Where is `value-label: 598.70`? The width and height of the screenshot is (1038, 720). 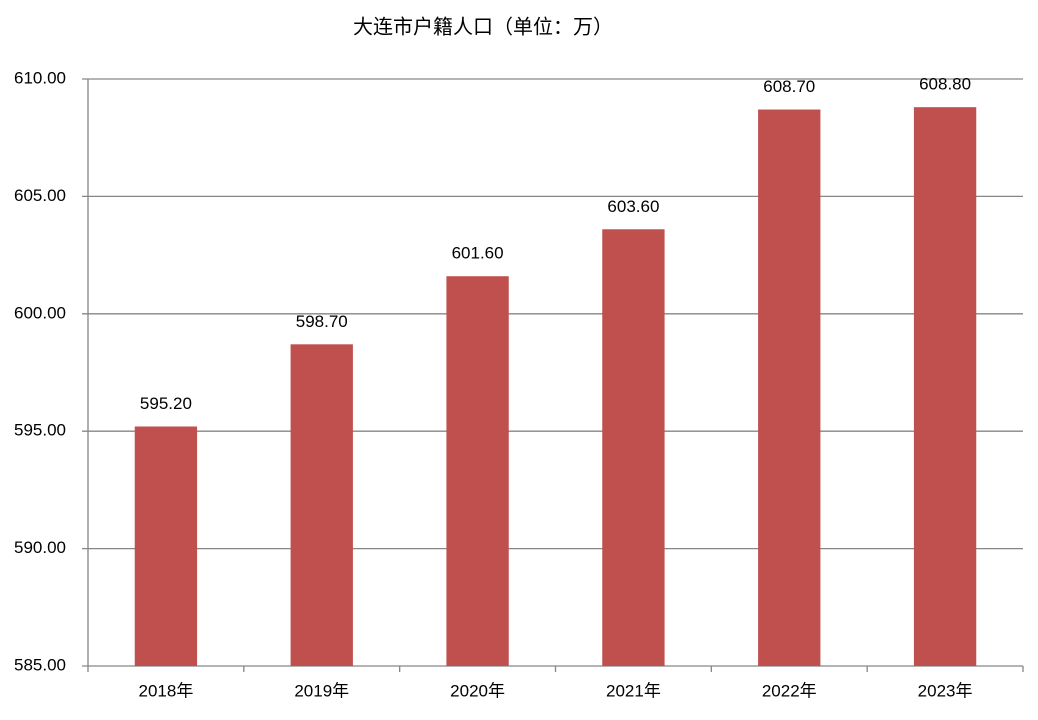
value-label: 598.70 is located at coordinates (322, 321).